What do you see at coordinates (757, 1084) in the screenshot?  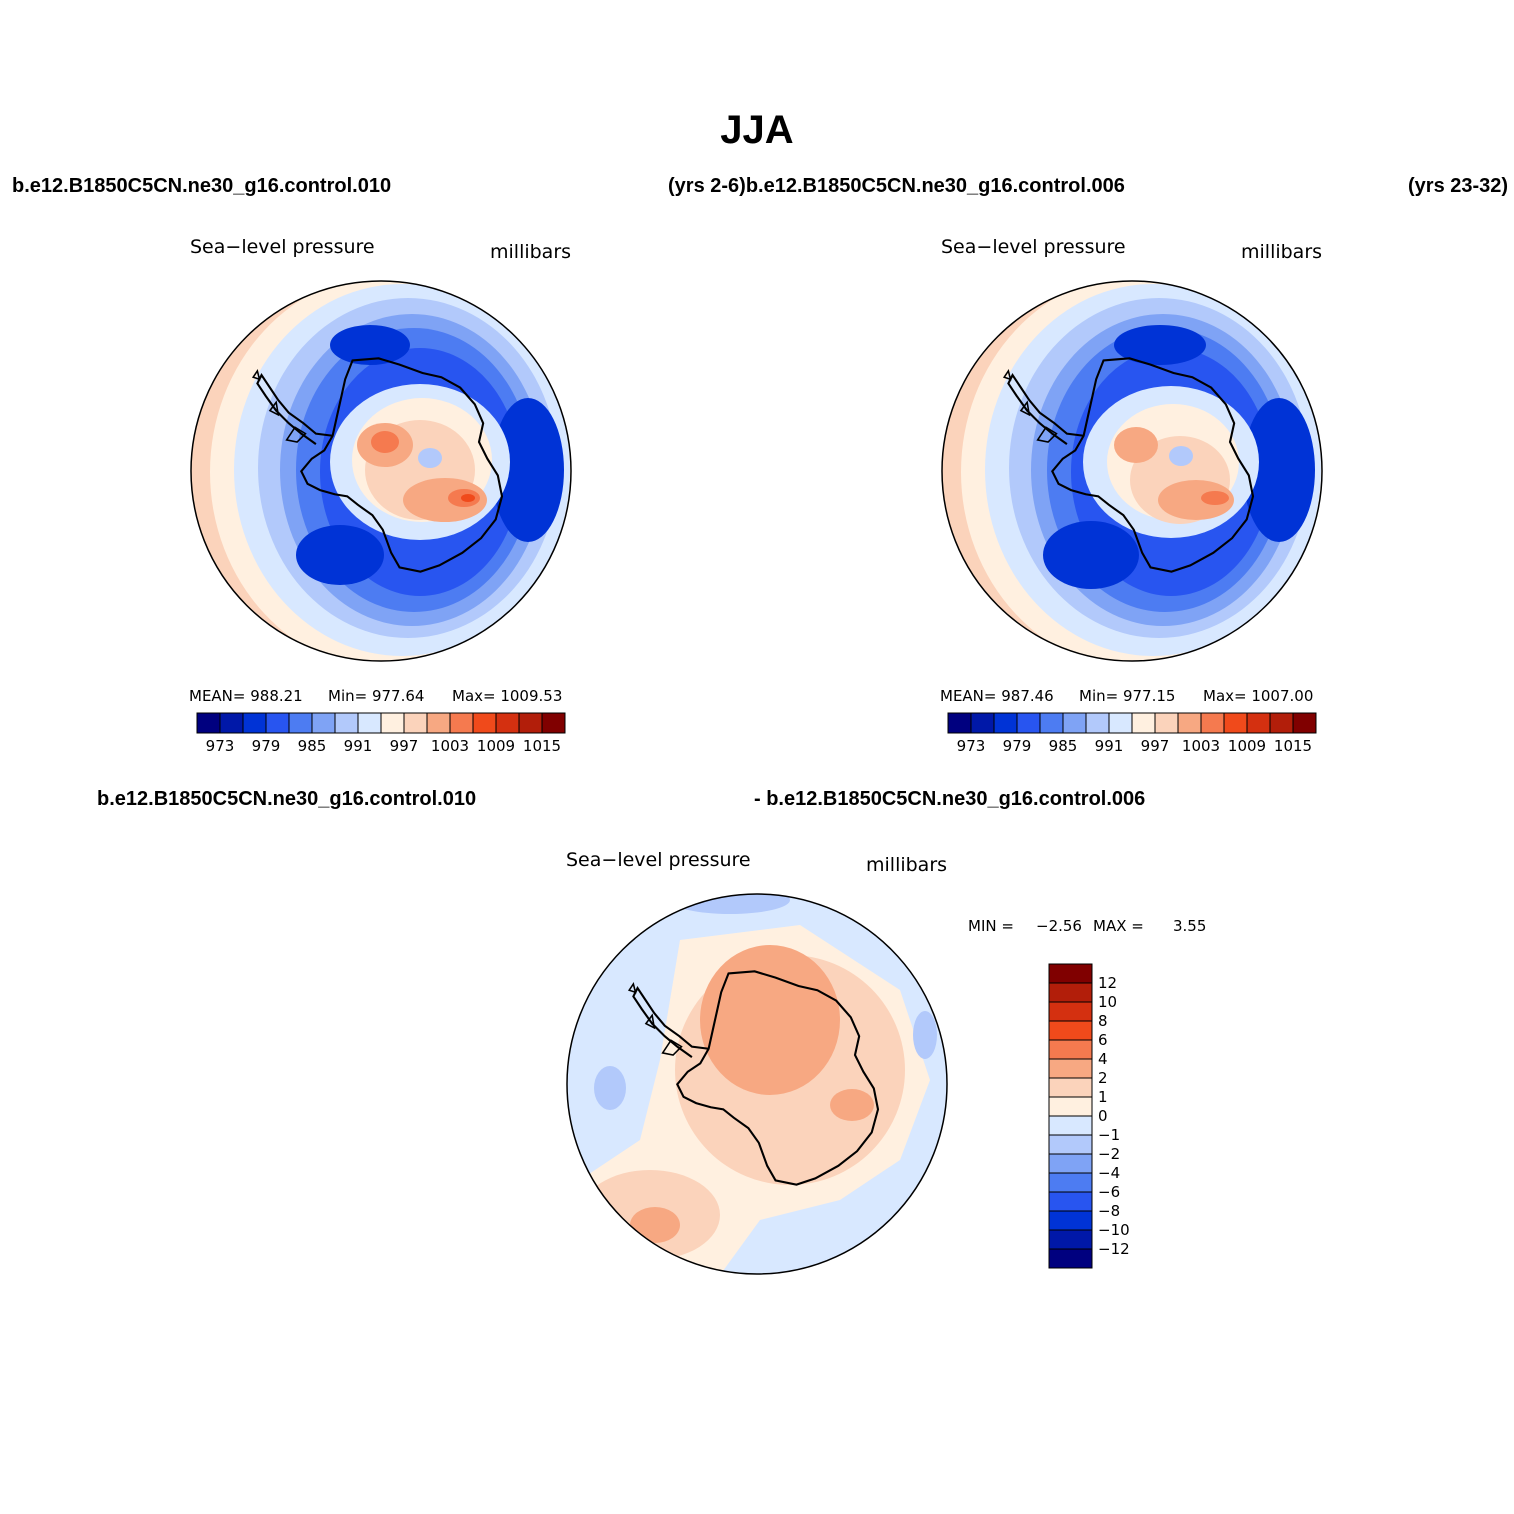 I see `map-panel-difference` at bounding box center [757, 1084].